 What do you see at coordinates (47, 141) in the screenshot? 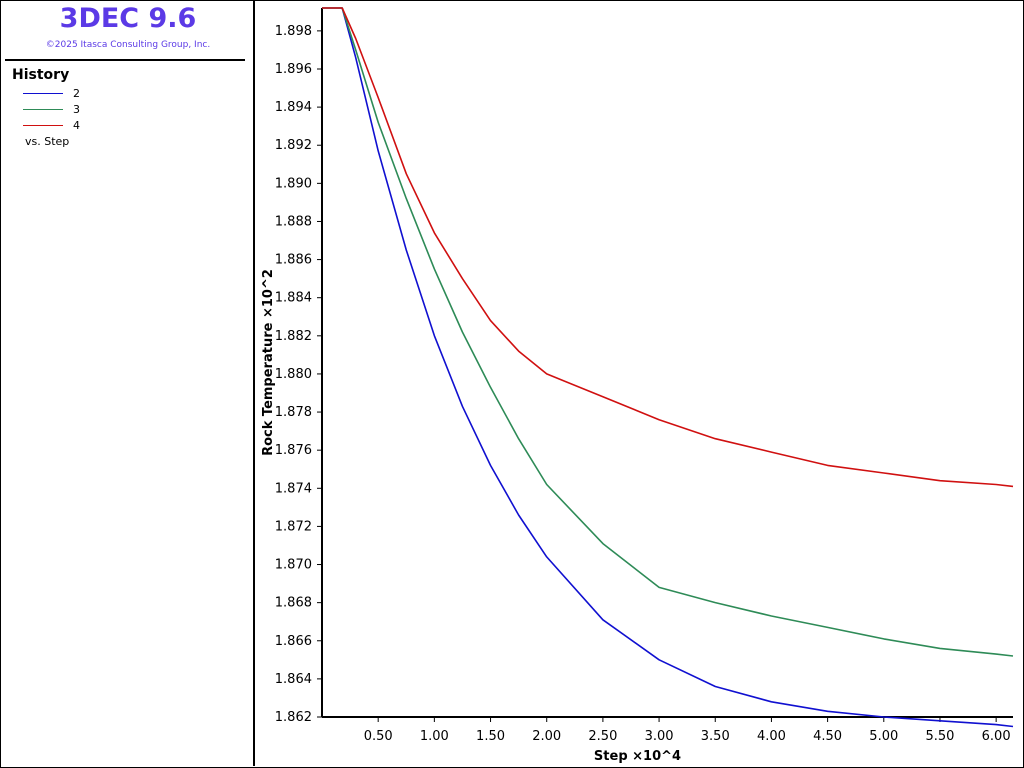
I see `legend-vs-label: vs. Step` at bounding box center [47, 141].